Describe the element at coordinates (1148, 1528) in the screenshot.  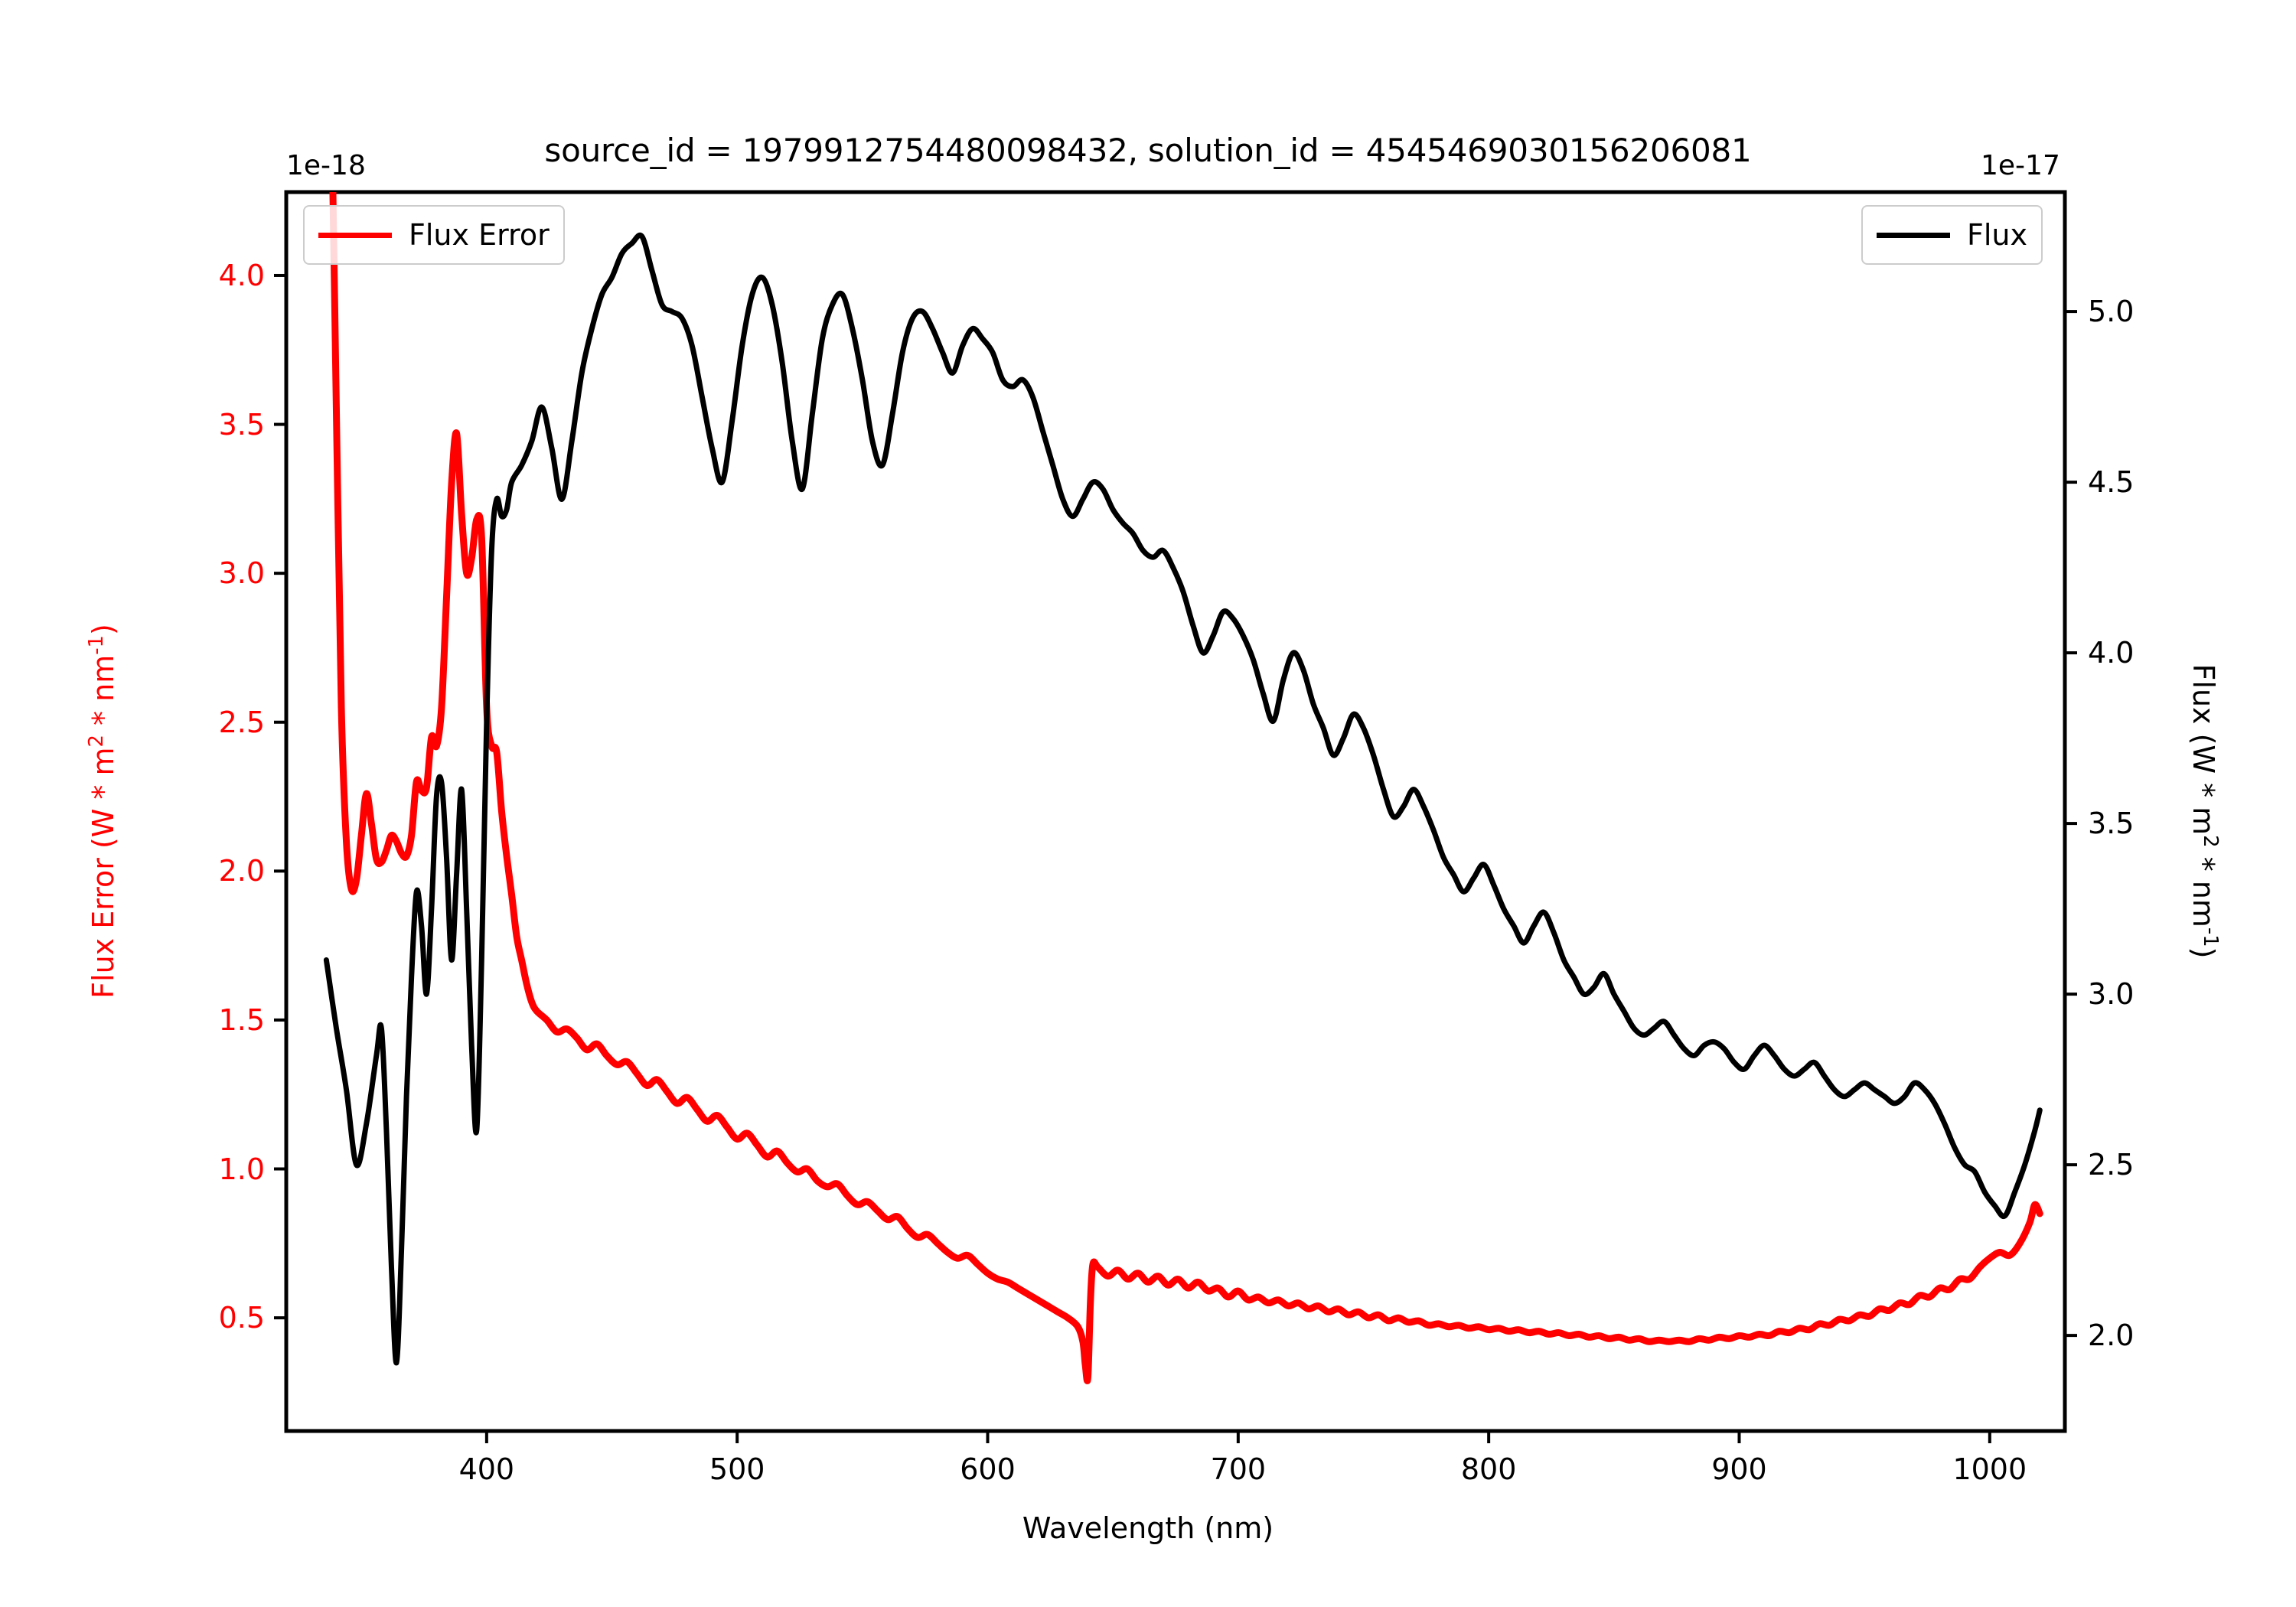
I see `x-axis-label: Wavelength (nm)` at that location.